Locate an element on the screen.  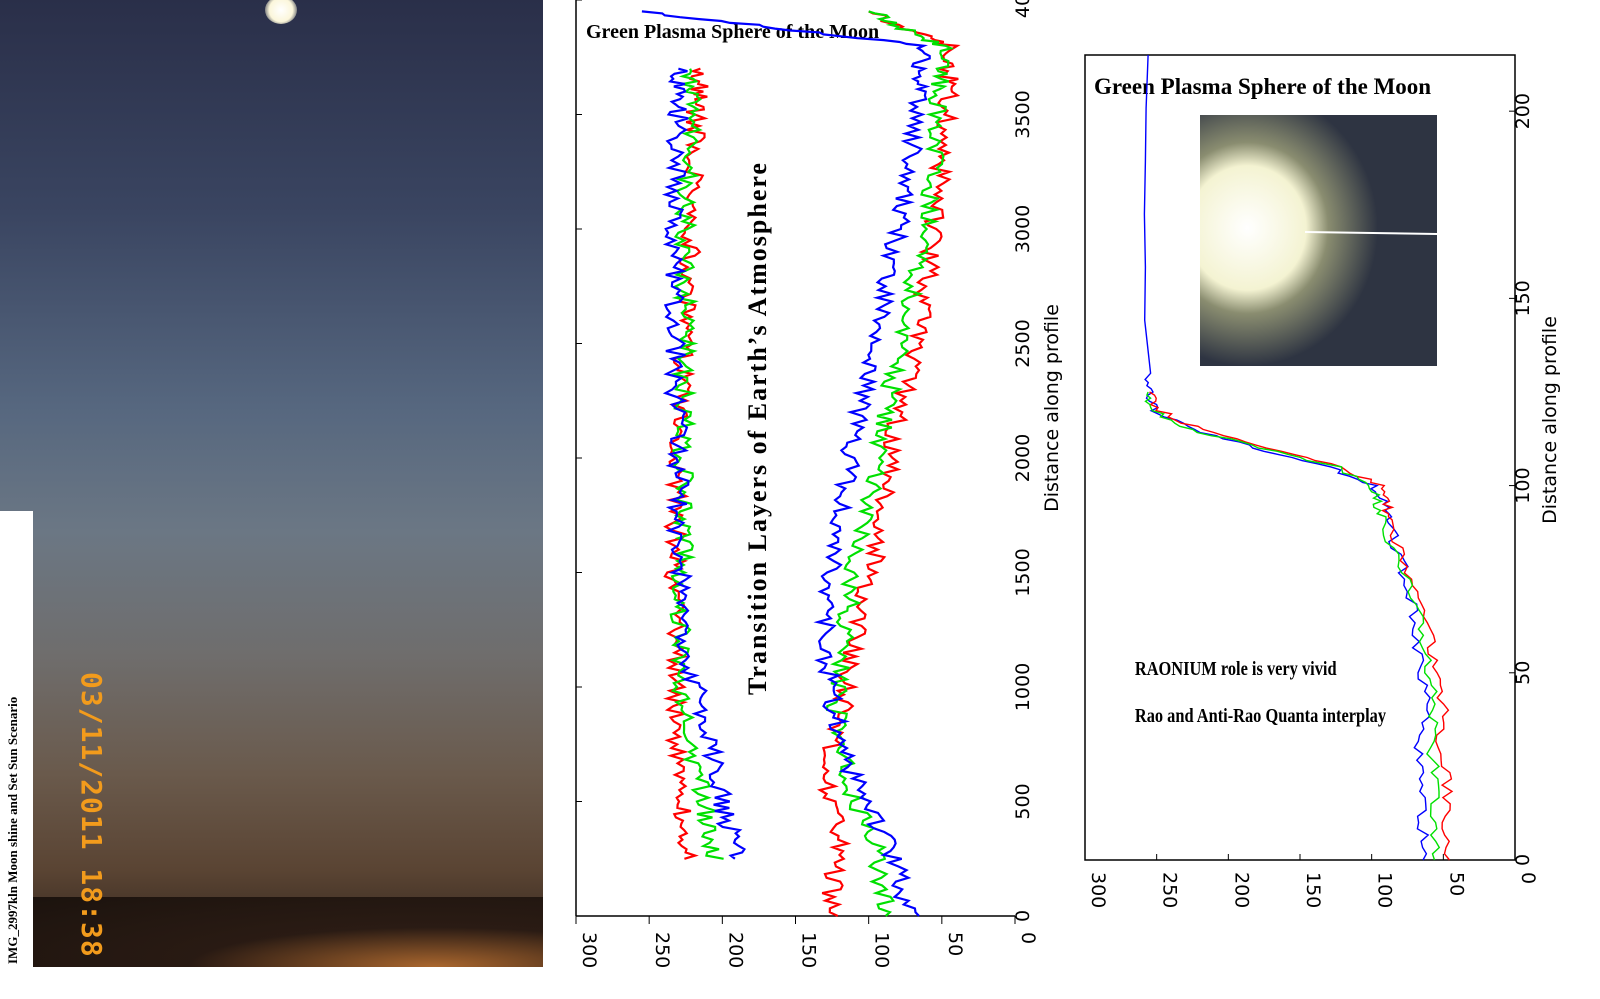
distance-tick-label: 2500 is located at coordinates (1023, 343).